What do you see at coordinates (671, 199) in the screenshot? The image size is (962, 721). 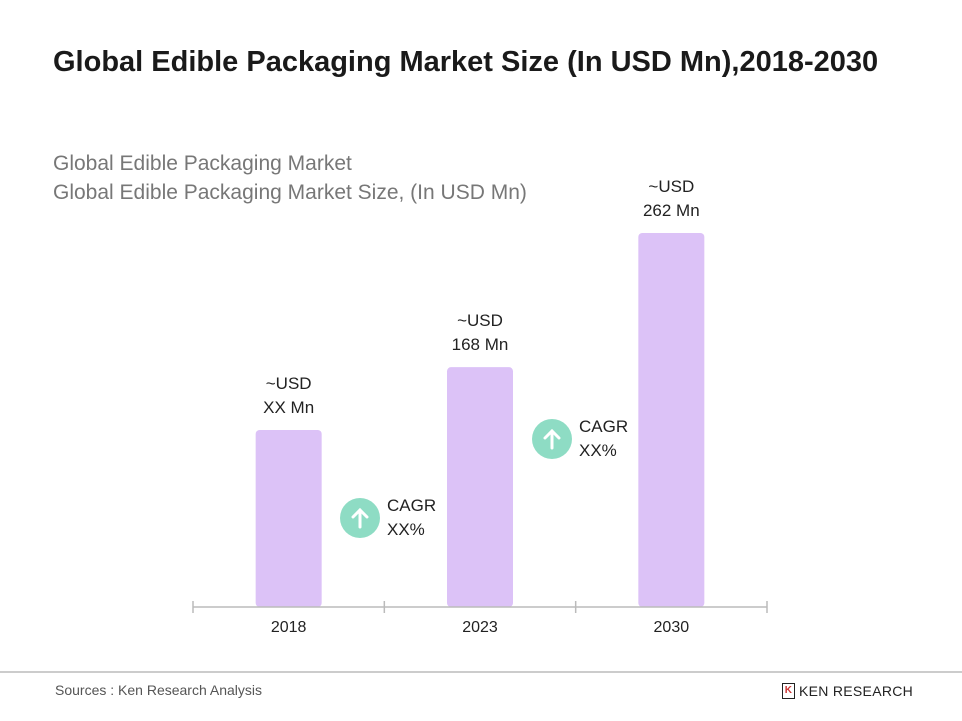 I see `data-label: ~USD 262 Mn` at bounding box center [671, 199].